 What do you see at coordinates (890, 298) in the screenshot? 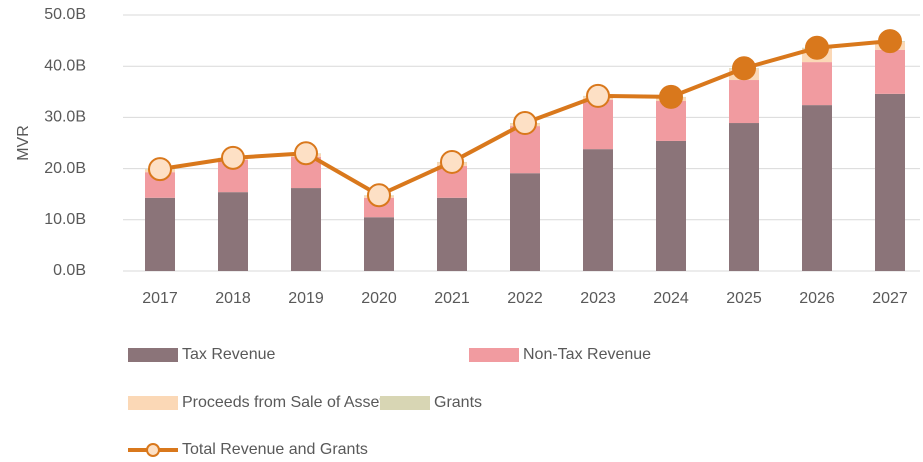
I see `x-tick-label: 2027` at bounding box center [890, 298].